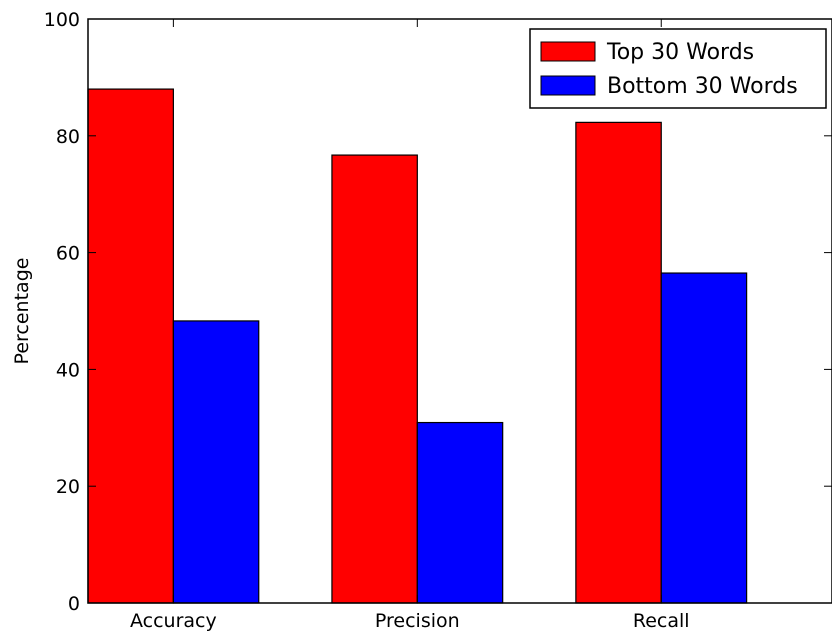 The width and height of the screenshot is (832, 633). I want to click on y-tick-label: 40, so click(68, 370).